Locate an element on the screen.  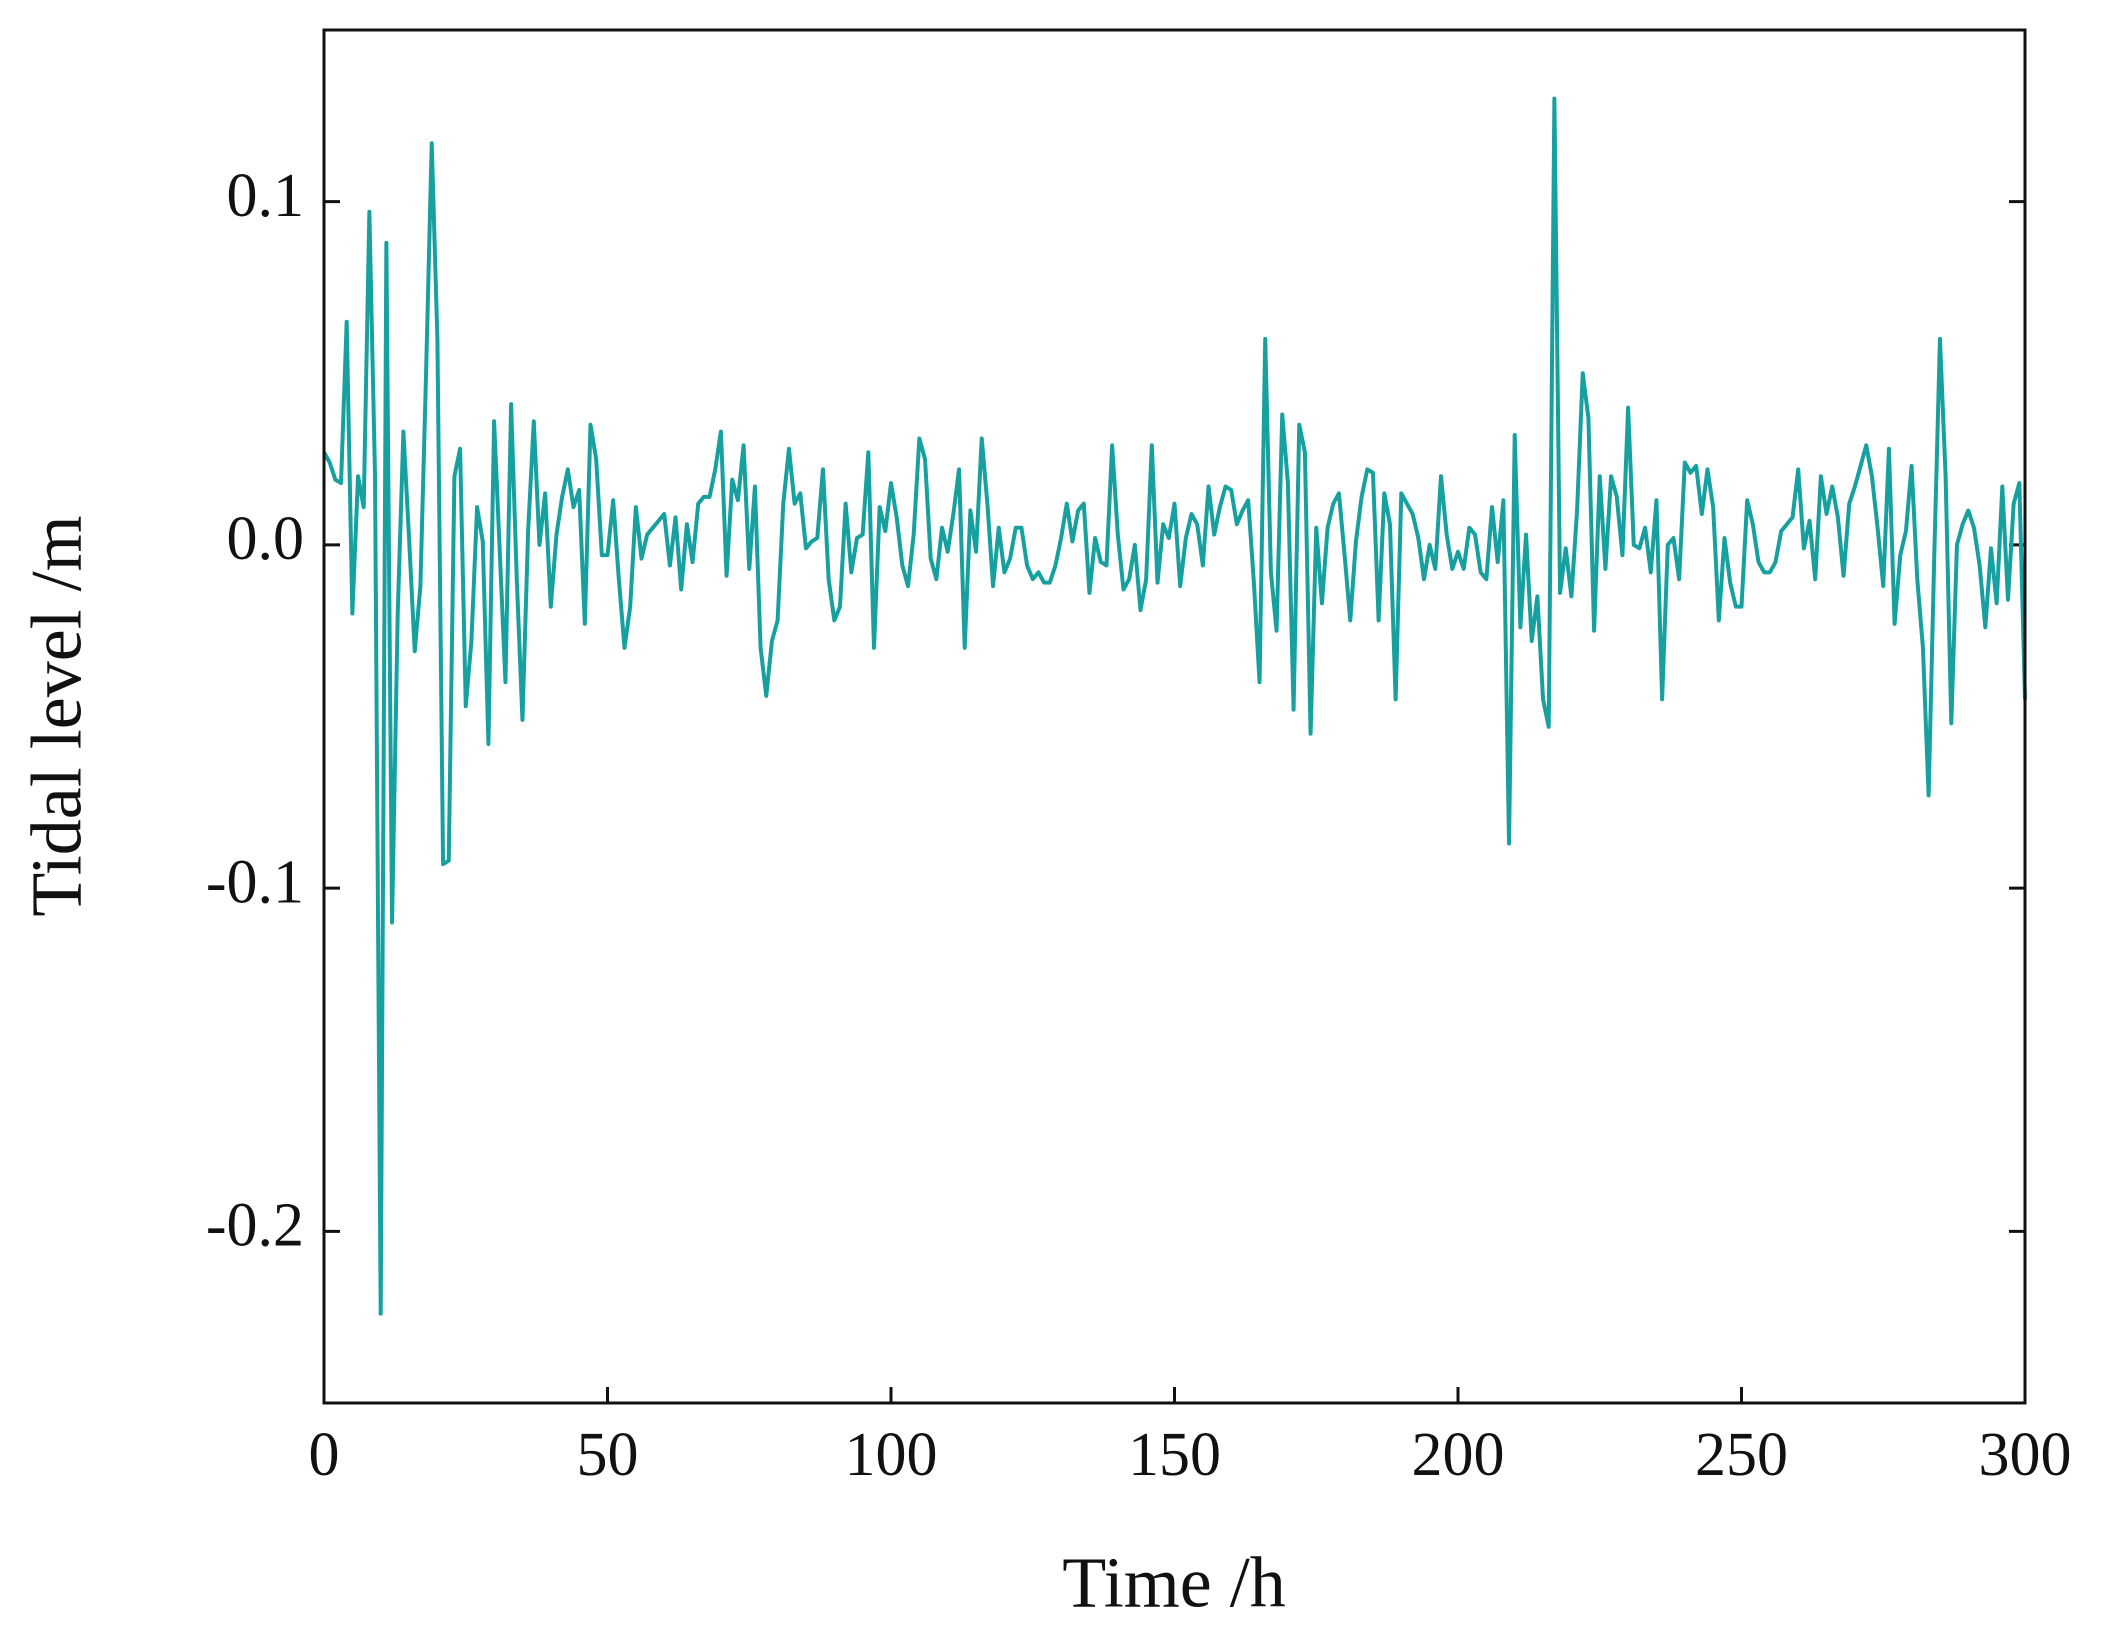
x-tick-label: 0 is located at coordinates (324, 1455).